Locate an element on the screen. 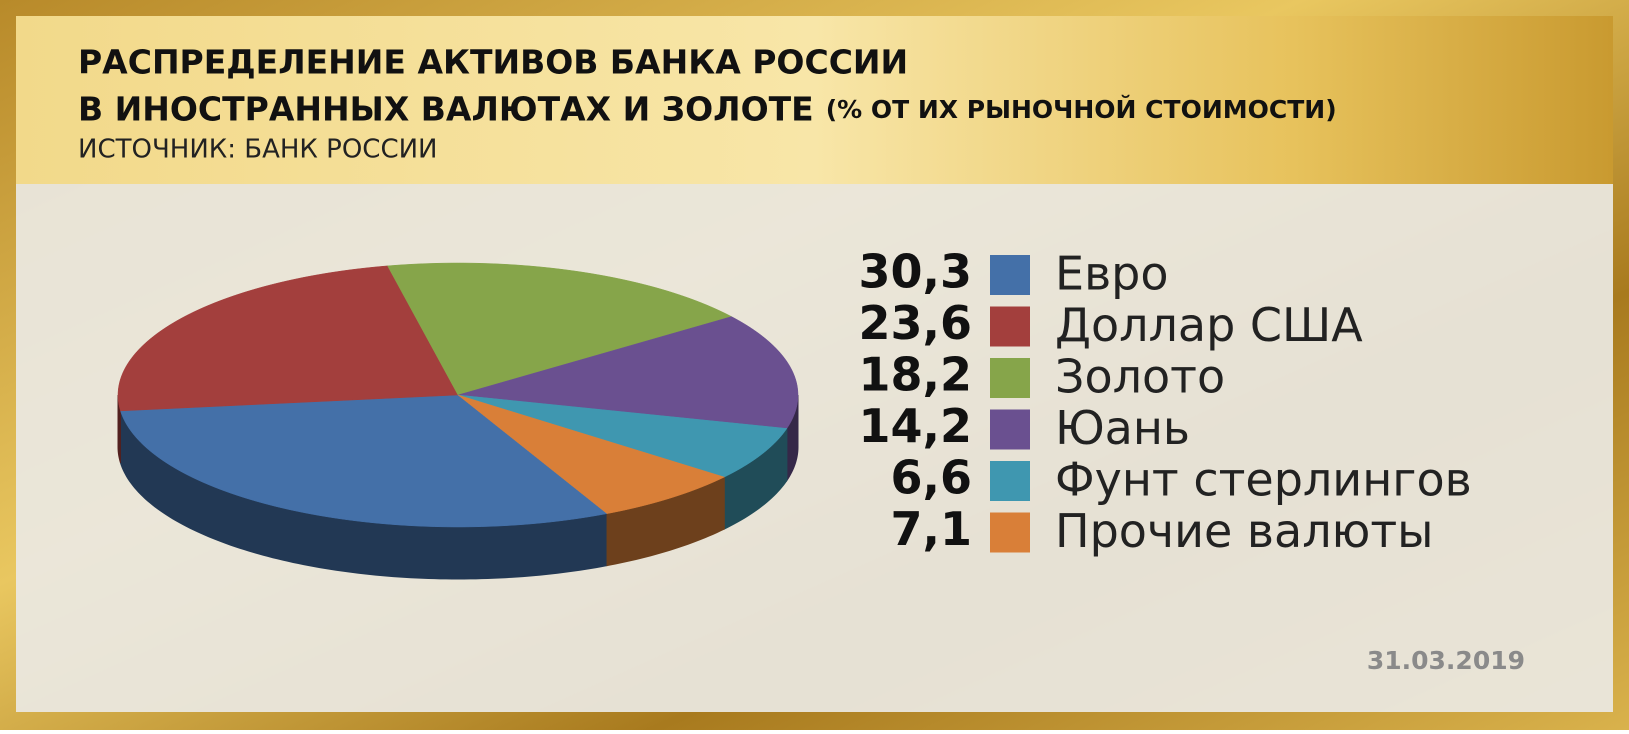 The image size is (1629, 734). title-line: РАСПРЕДЕЛЕНИЕ АКТИВОВ БАНКА РОССИИ is located at coordinates (493, 62).